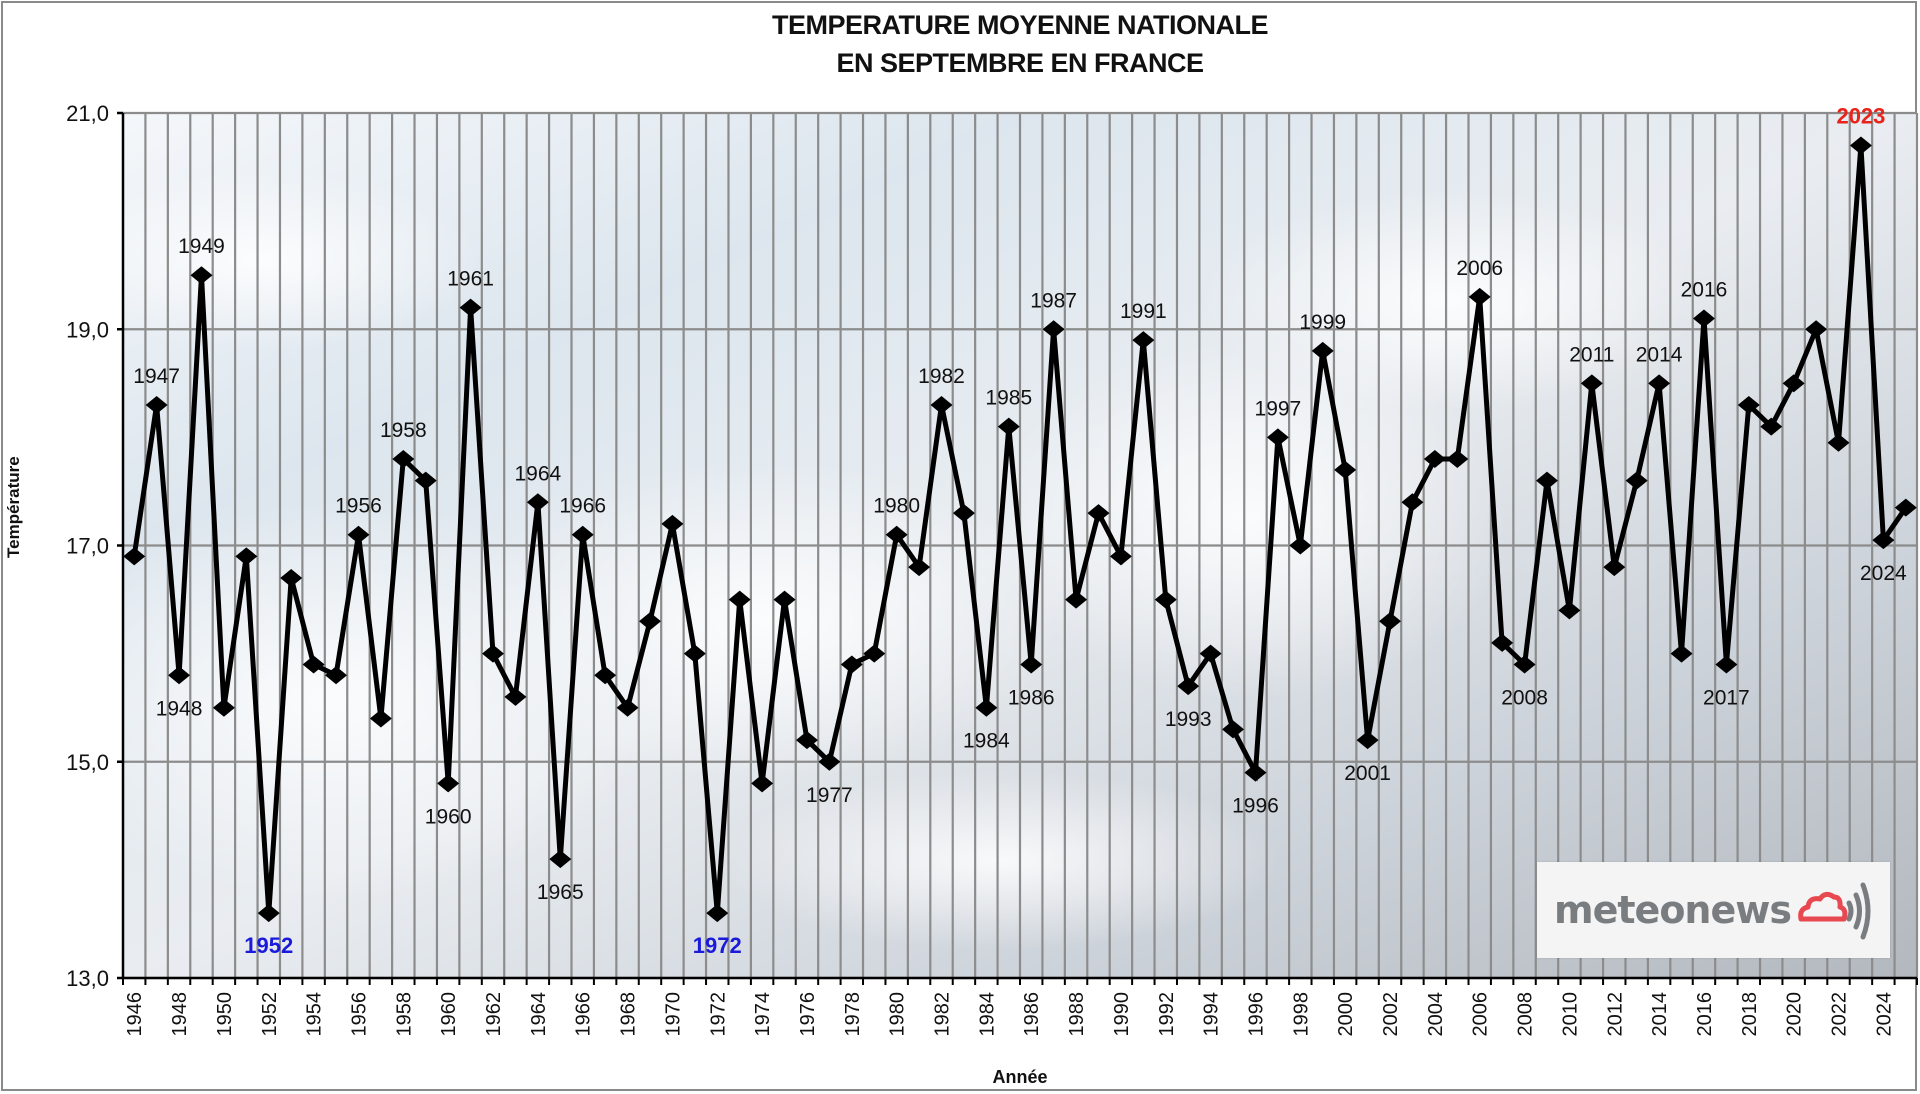 The height and width of the screenshot is (1094, 1920). Describe the element at coordinates (1524, 697) in the screenshot. I see `year-annotation: 2008` at that location.